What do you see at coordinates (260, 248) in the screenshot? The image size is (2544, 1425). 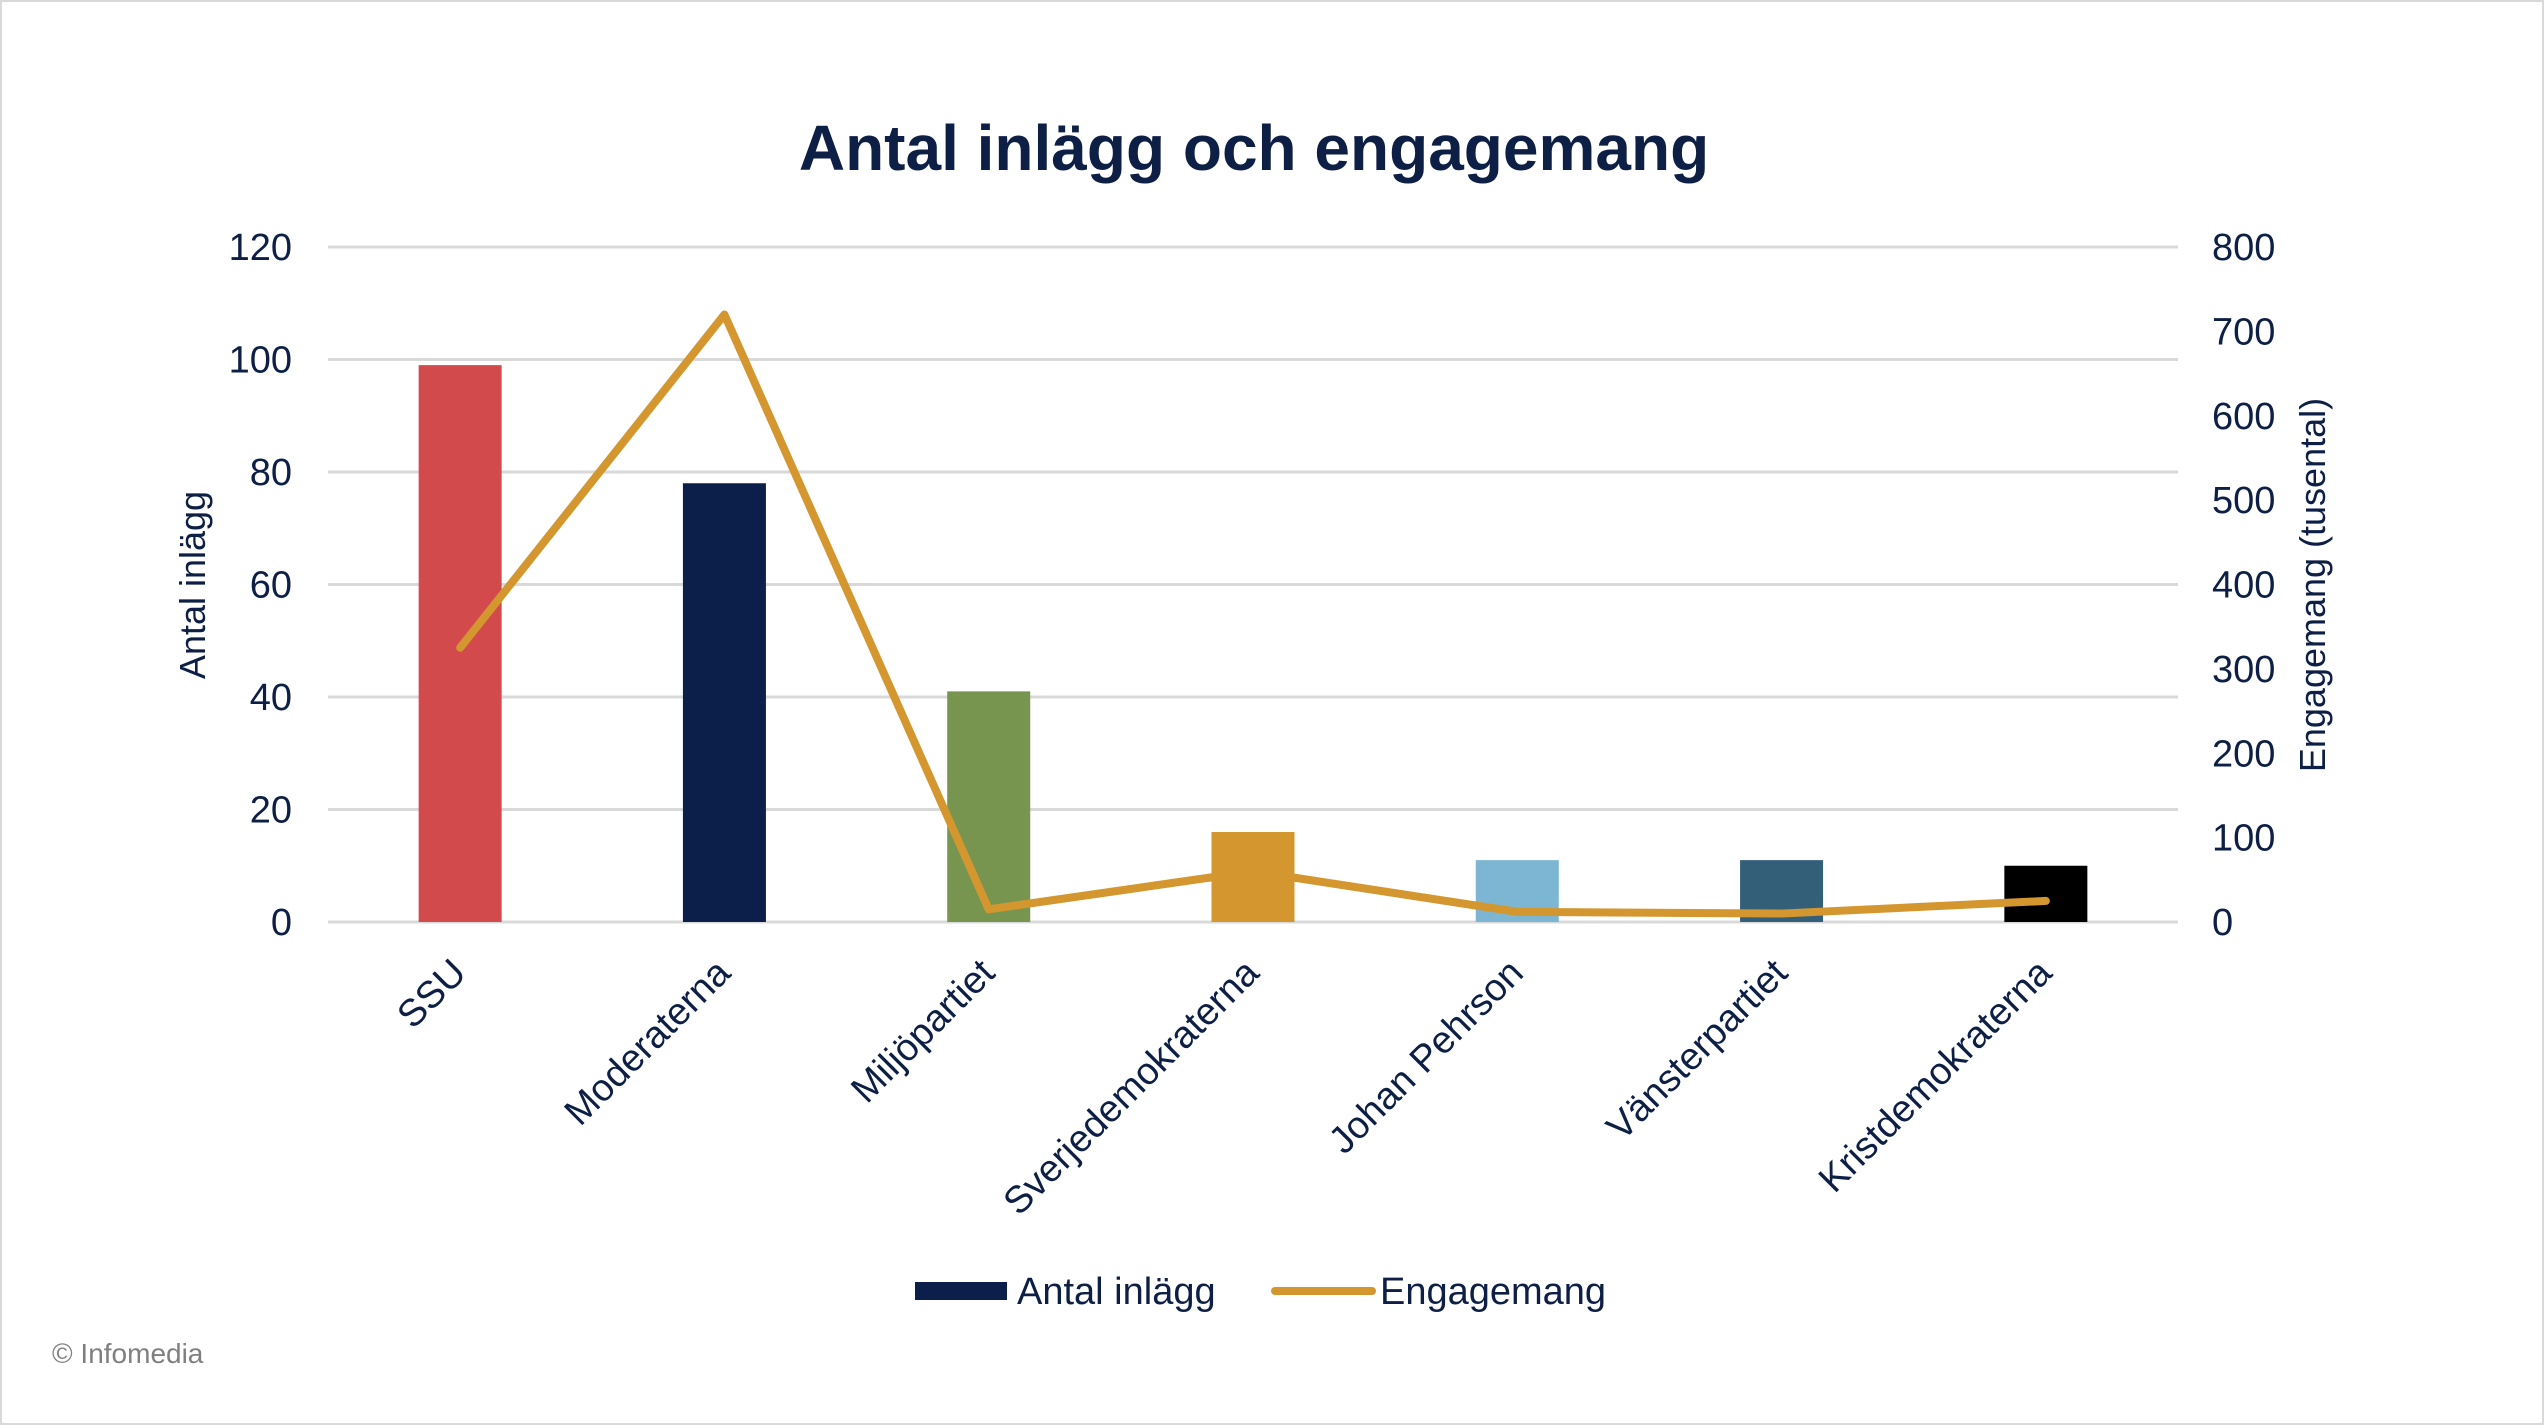 I see `y-tick-label: 120` at bounding box center [260, 248].